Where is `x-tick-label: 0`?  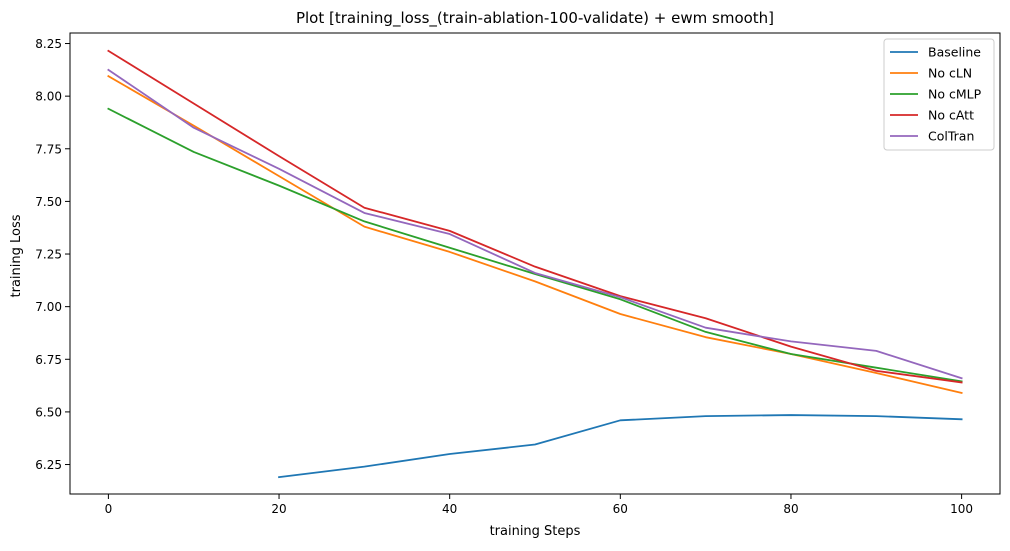
x-tick-label: 0 is located at coordinates (109, 509).